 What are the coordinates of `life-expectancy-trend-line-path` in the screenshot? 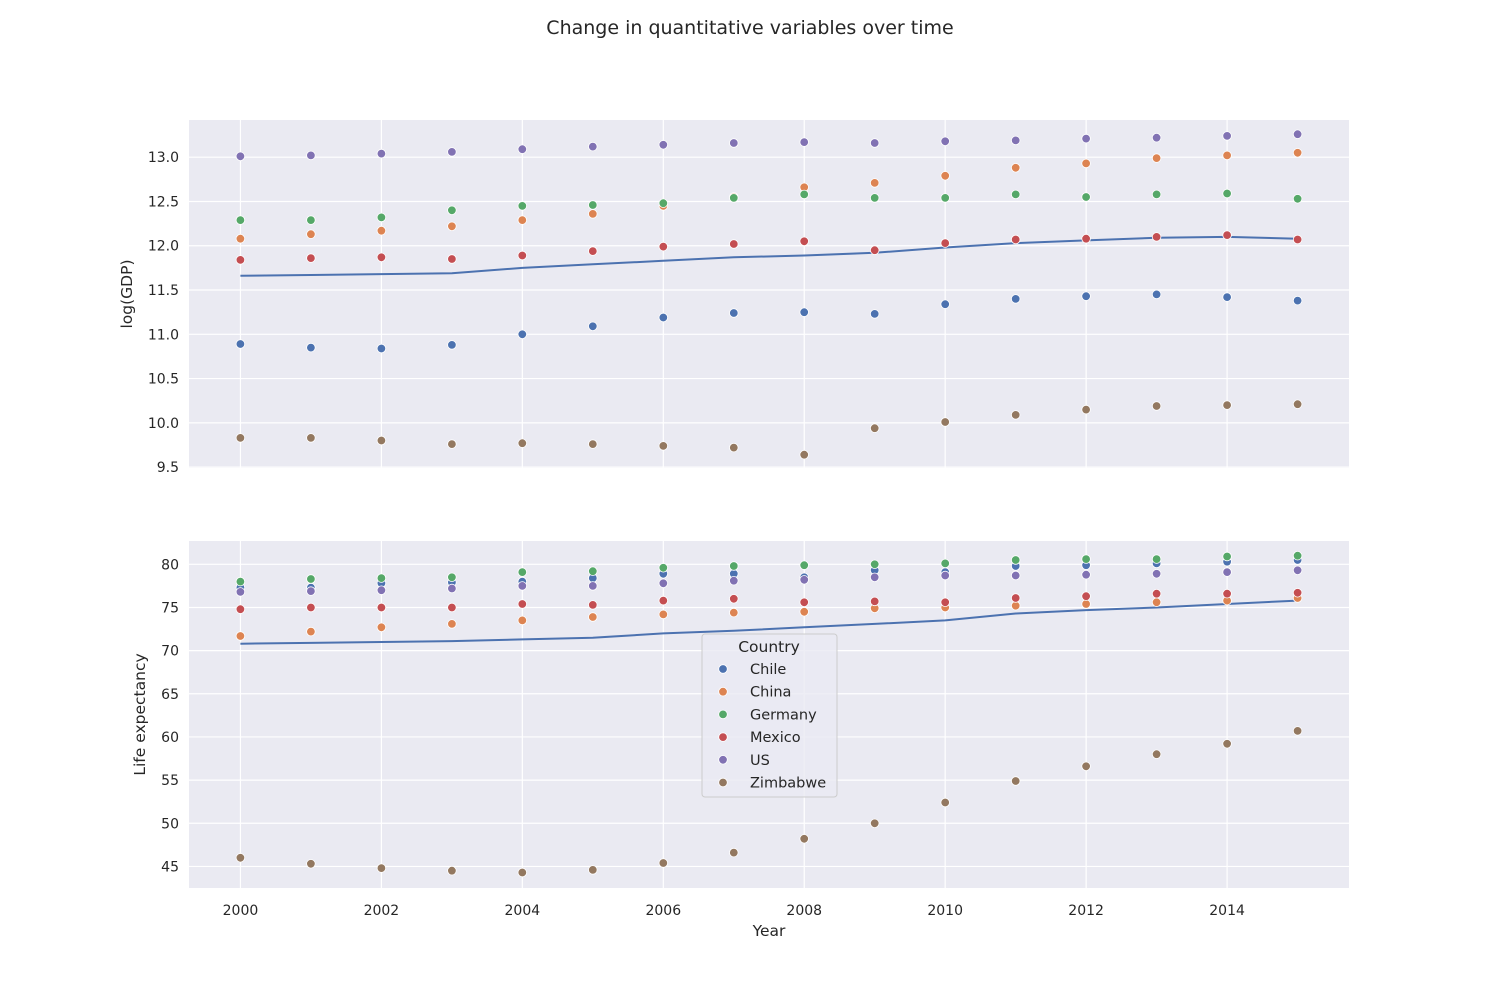 It's located at (769, 622).